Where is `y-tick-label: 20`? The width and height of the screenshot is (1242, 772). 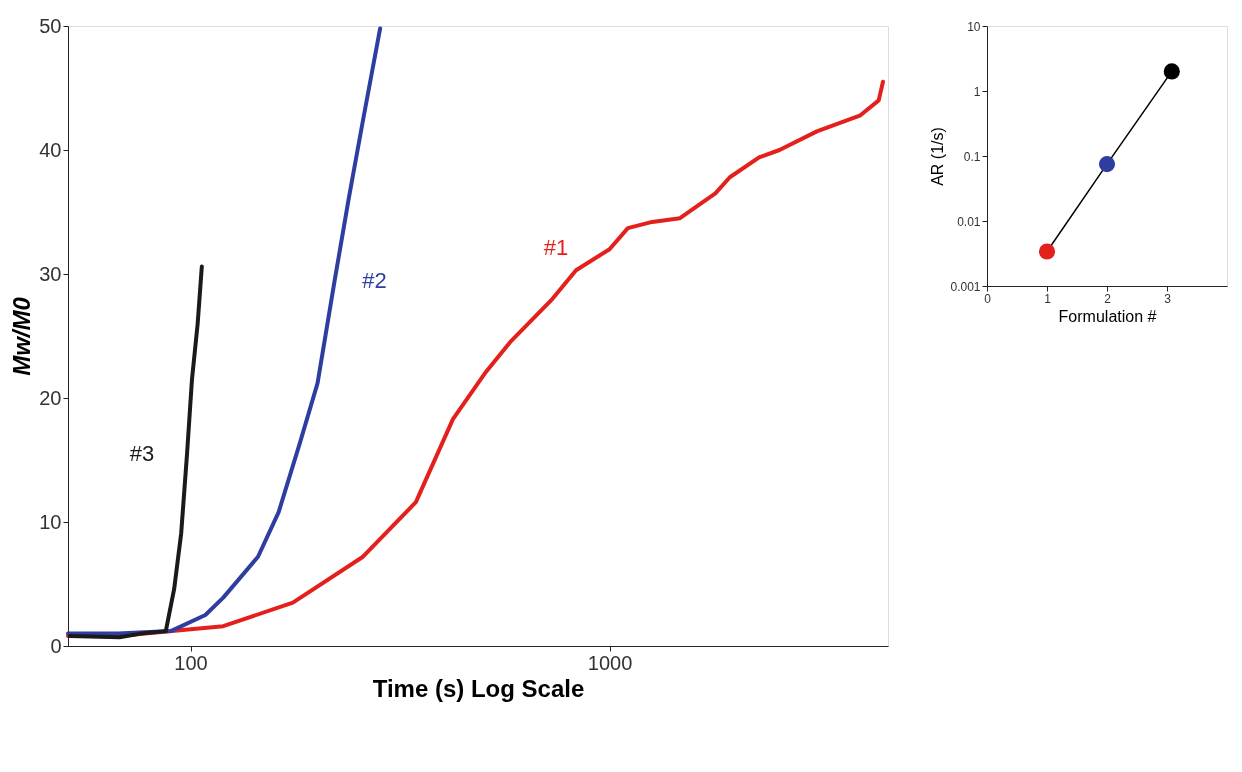
y-tick-label: 20 is located at coordinates (50, 397).